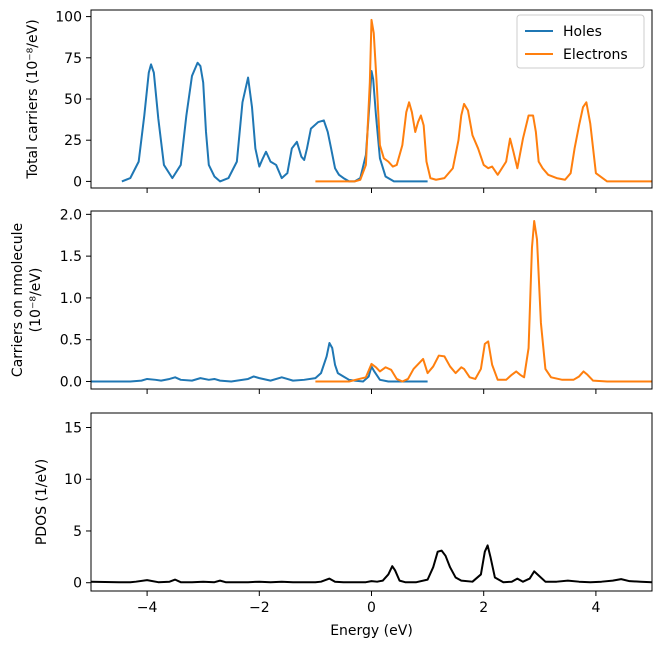  I want to click on y-tick-label: 25, so click(73, 141).